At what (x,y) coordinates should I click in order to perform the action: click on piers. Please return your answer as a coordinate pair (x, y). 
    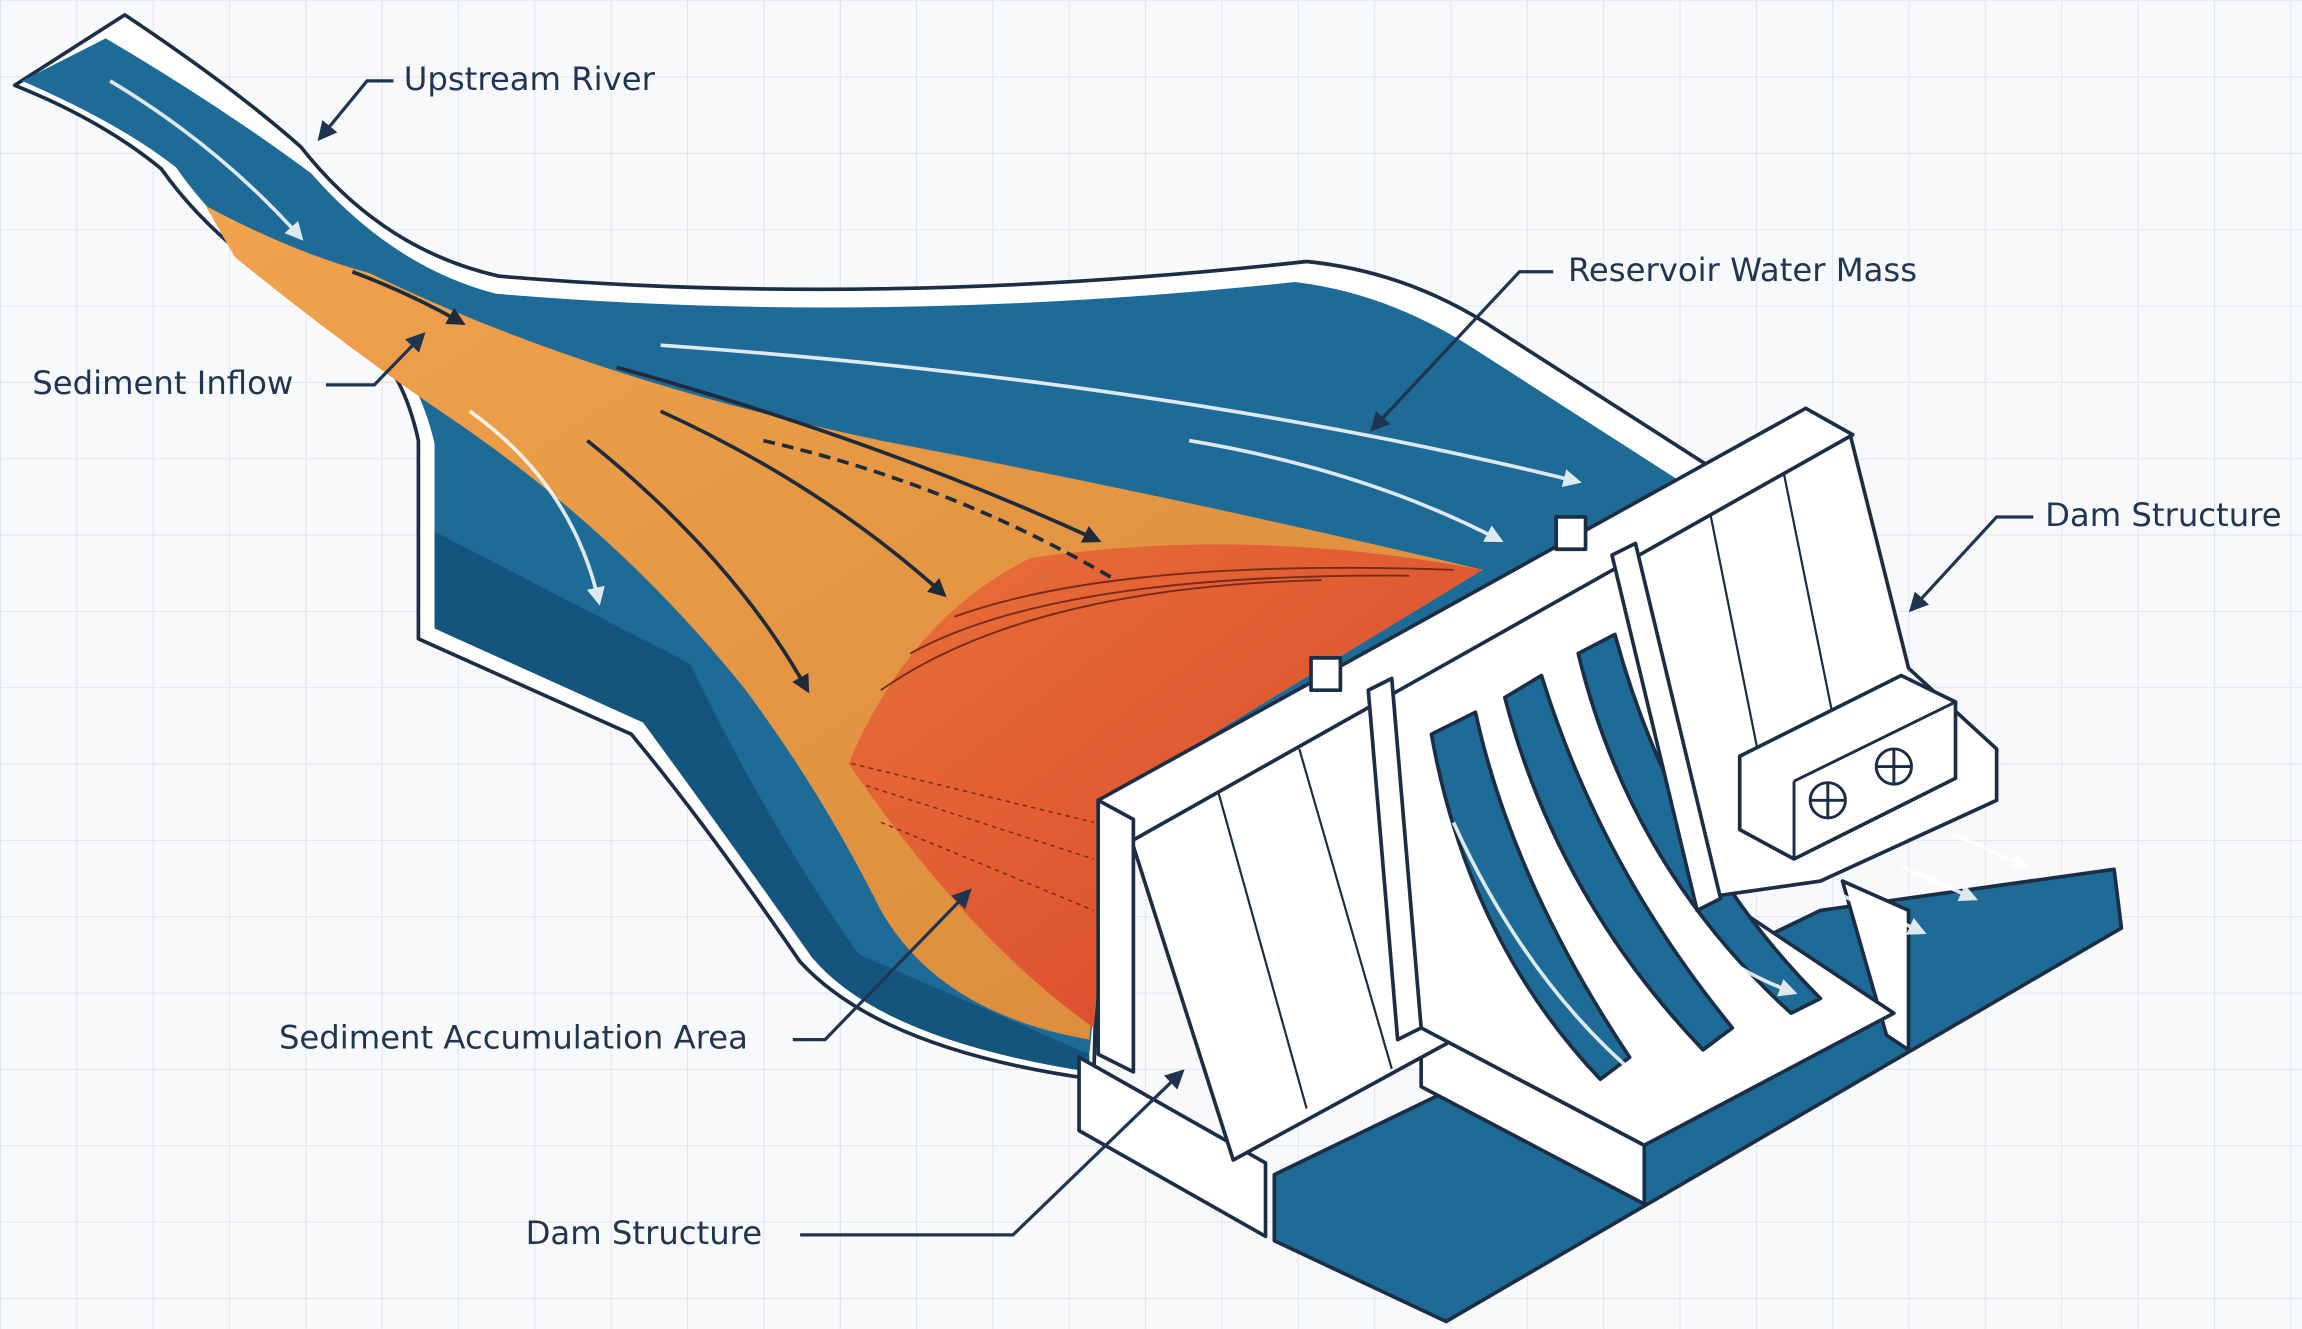
    Looking at the image, I should click on (1516, 778).